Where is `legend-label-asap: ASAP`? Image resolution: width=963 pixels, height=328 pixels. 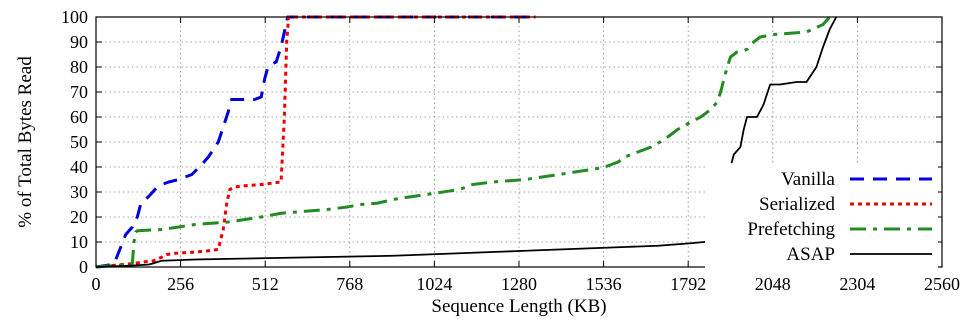 legend-label-asap: ASAP is located at coordinates (810, 254).